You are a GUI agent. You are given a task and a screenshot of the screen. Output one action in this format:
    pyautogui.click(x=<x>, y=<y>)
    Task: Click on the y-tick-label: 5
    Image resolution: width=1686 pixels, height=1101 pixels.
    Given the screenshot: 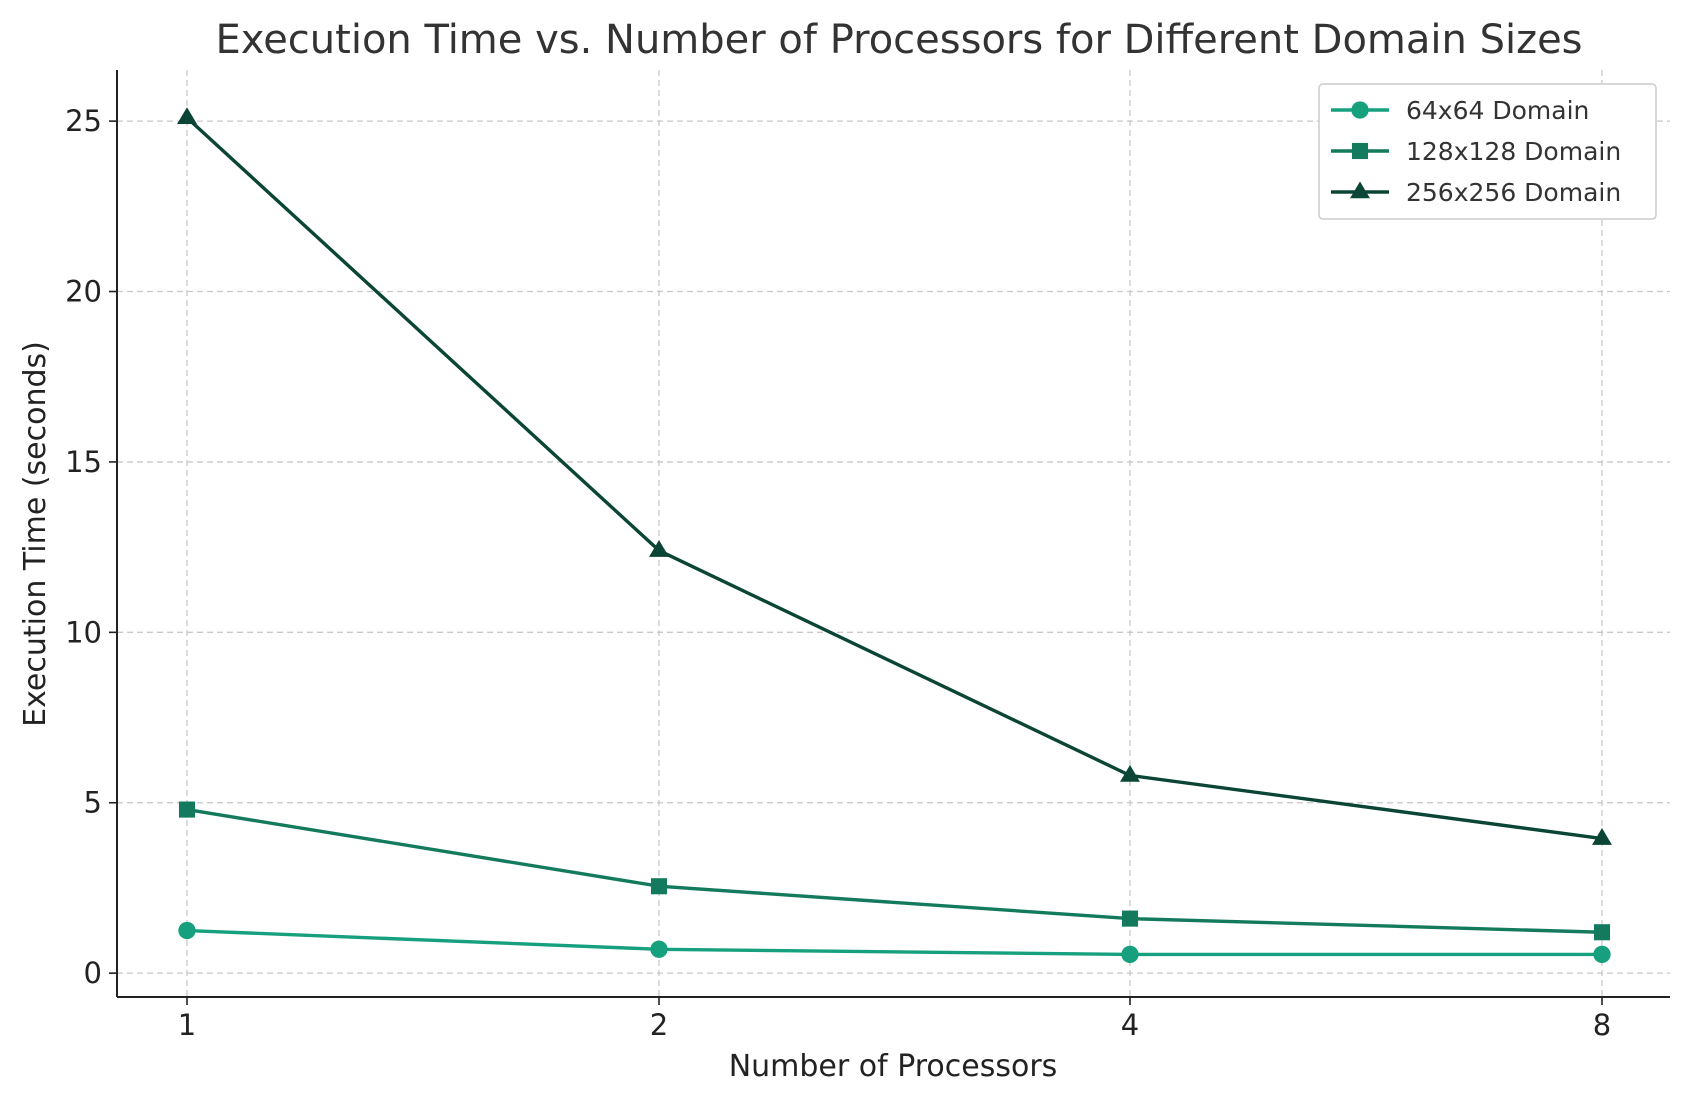 What is the action you would take?
    pyautogui.click(x=93, y=803)
    